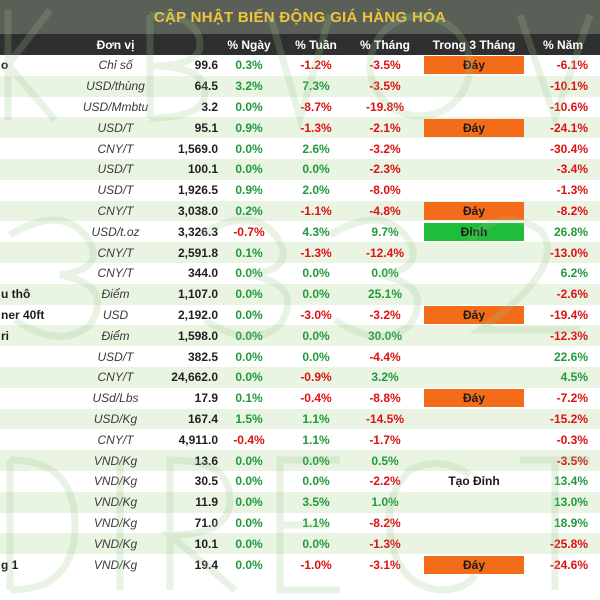  Describe the element at coordinates (300, 169) in the screenshot. I see `table-row: USD/T 100.1 0.0% 0.0% -2.3% -3.4%` at that location.